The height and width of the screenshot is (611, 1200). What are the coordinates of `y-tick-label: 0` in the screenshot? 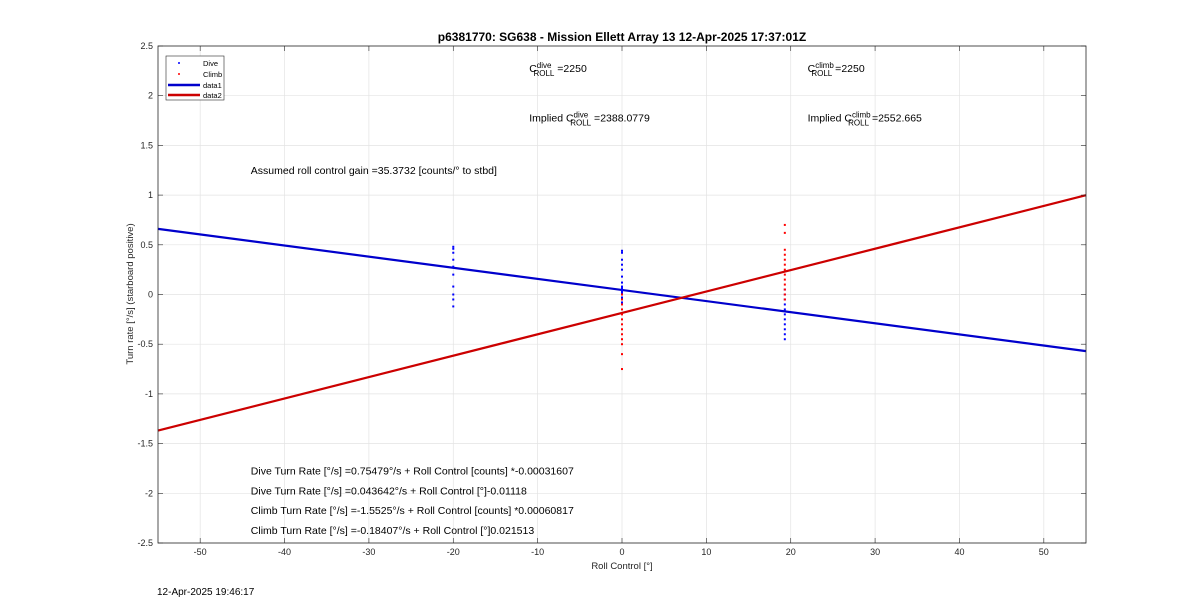 It's located at (150, 295).